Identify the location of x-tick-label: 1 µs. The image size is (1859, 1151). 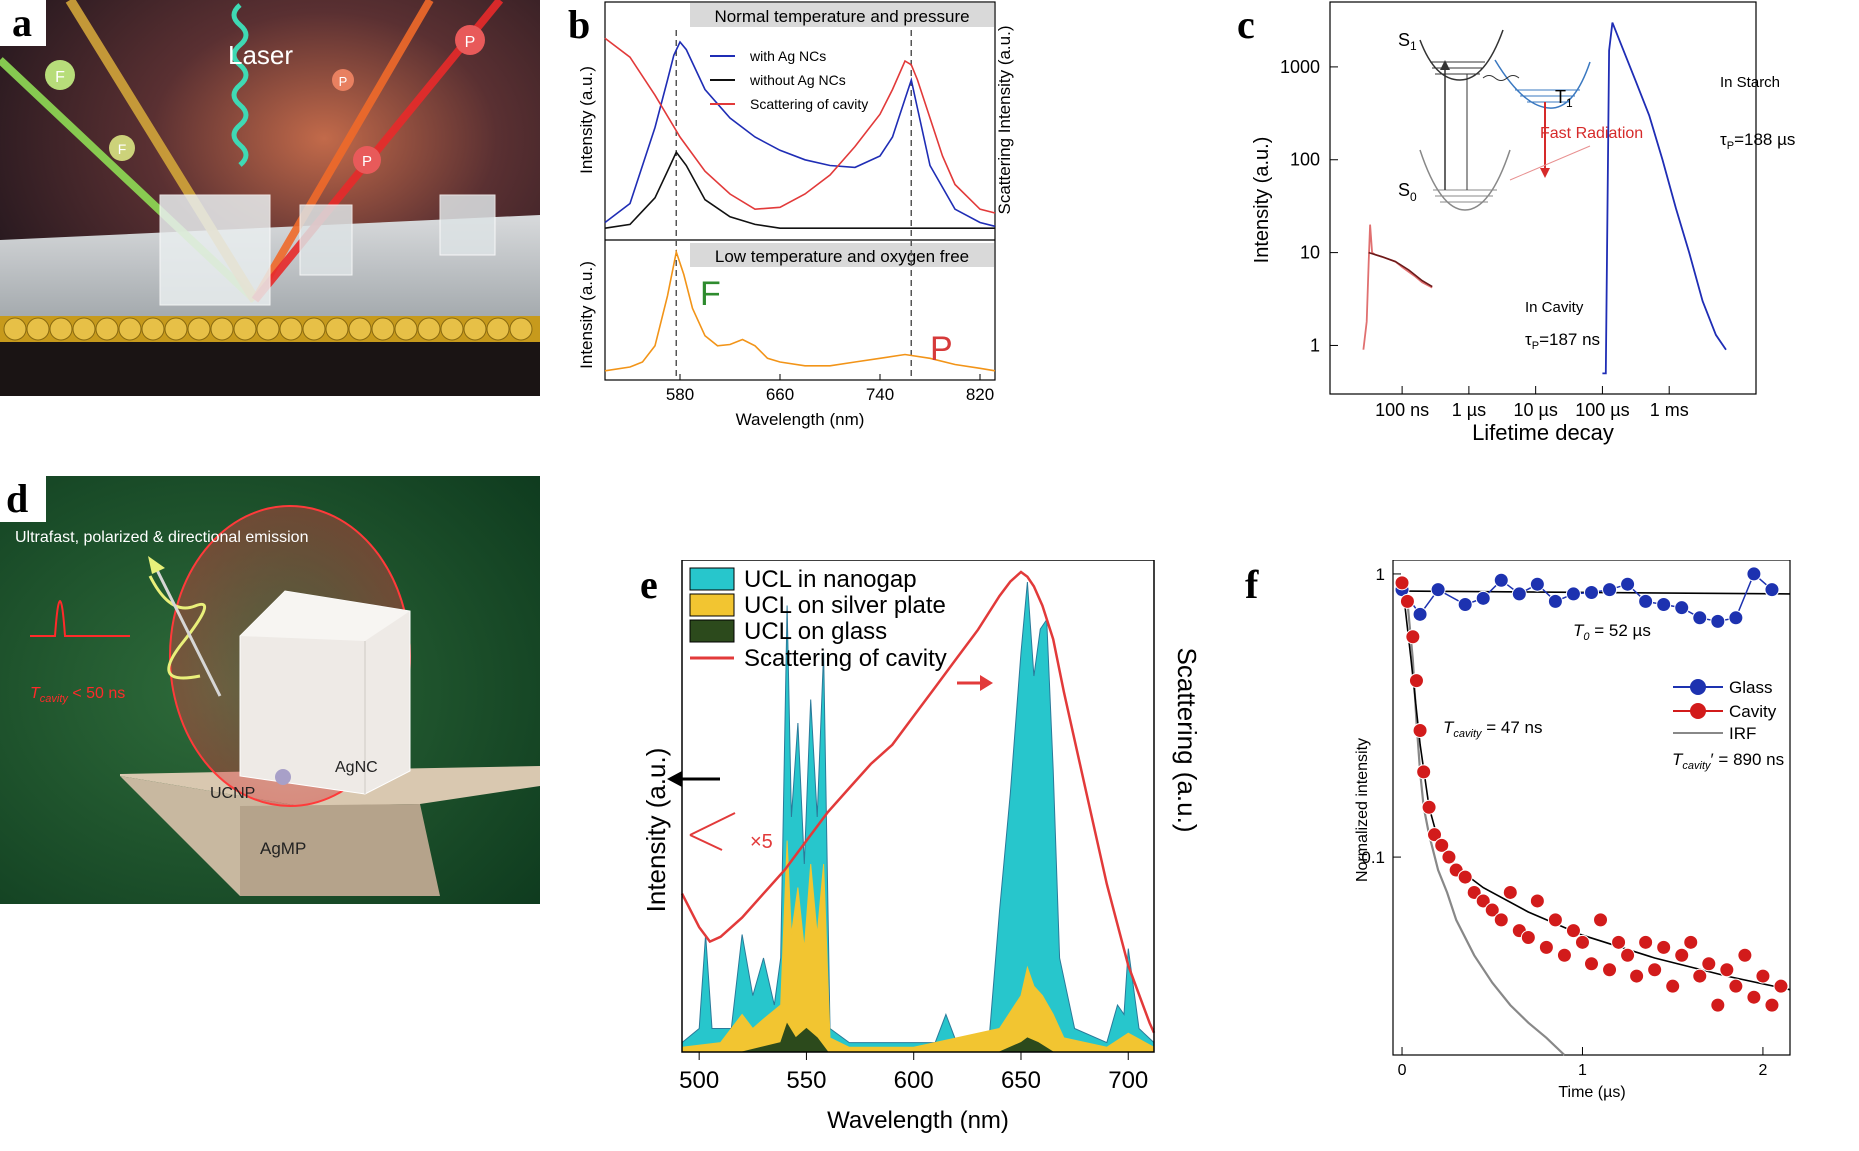
(1469, 410).